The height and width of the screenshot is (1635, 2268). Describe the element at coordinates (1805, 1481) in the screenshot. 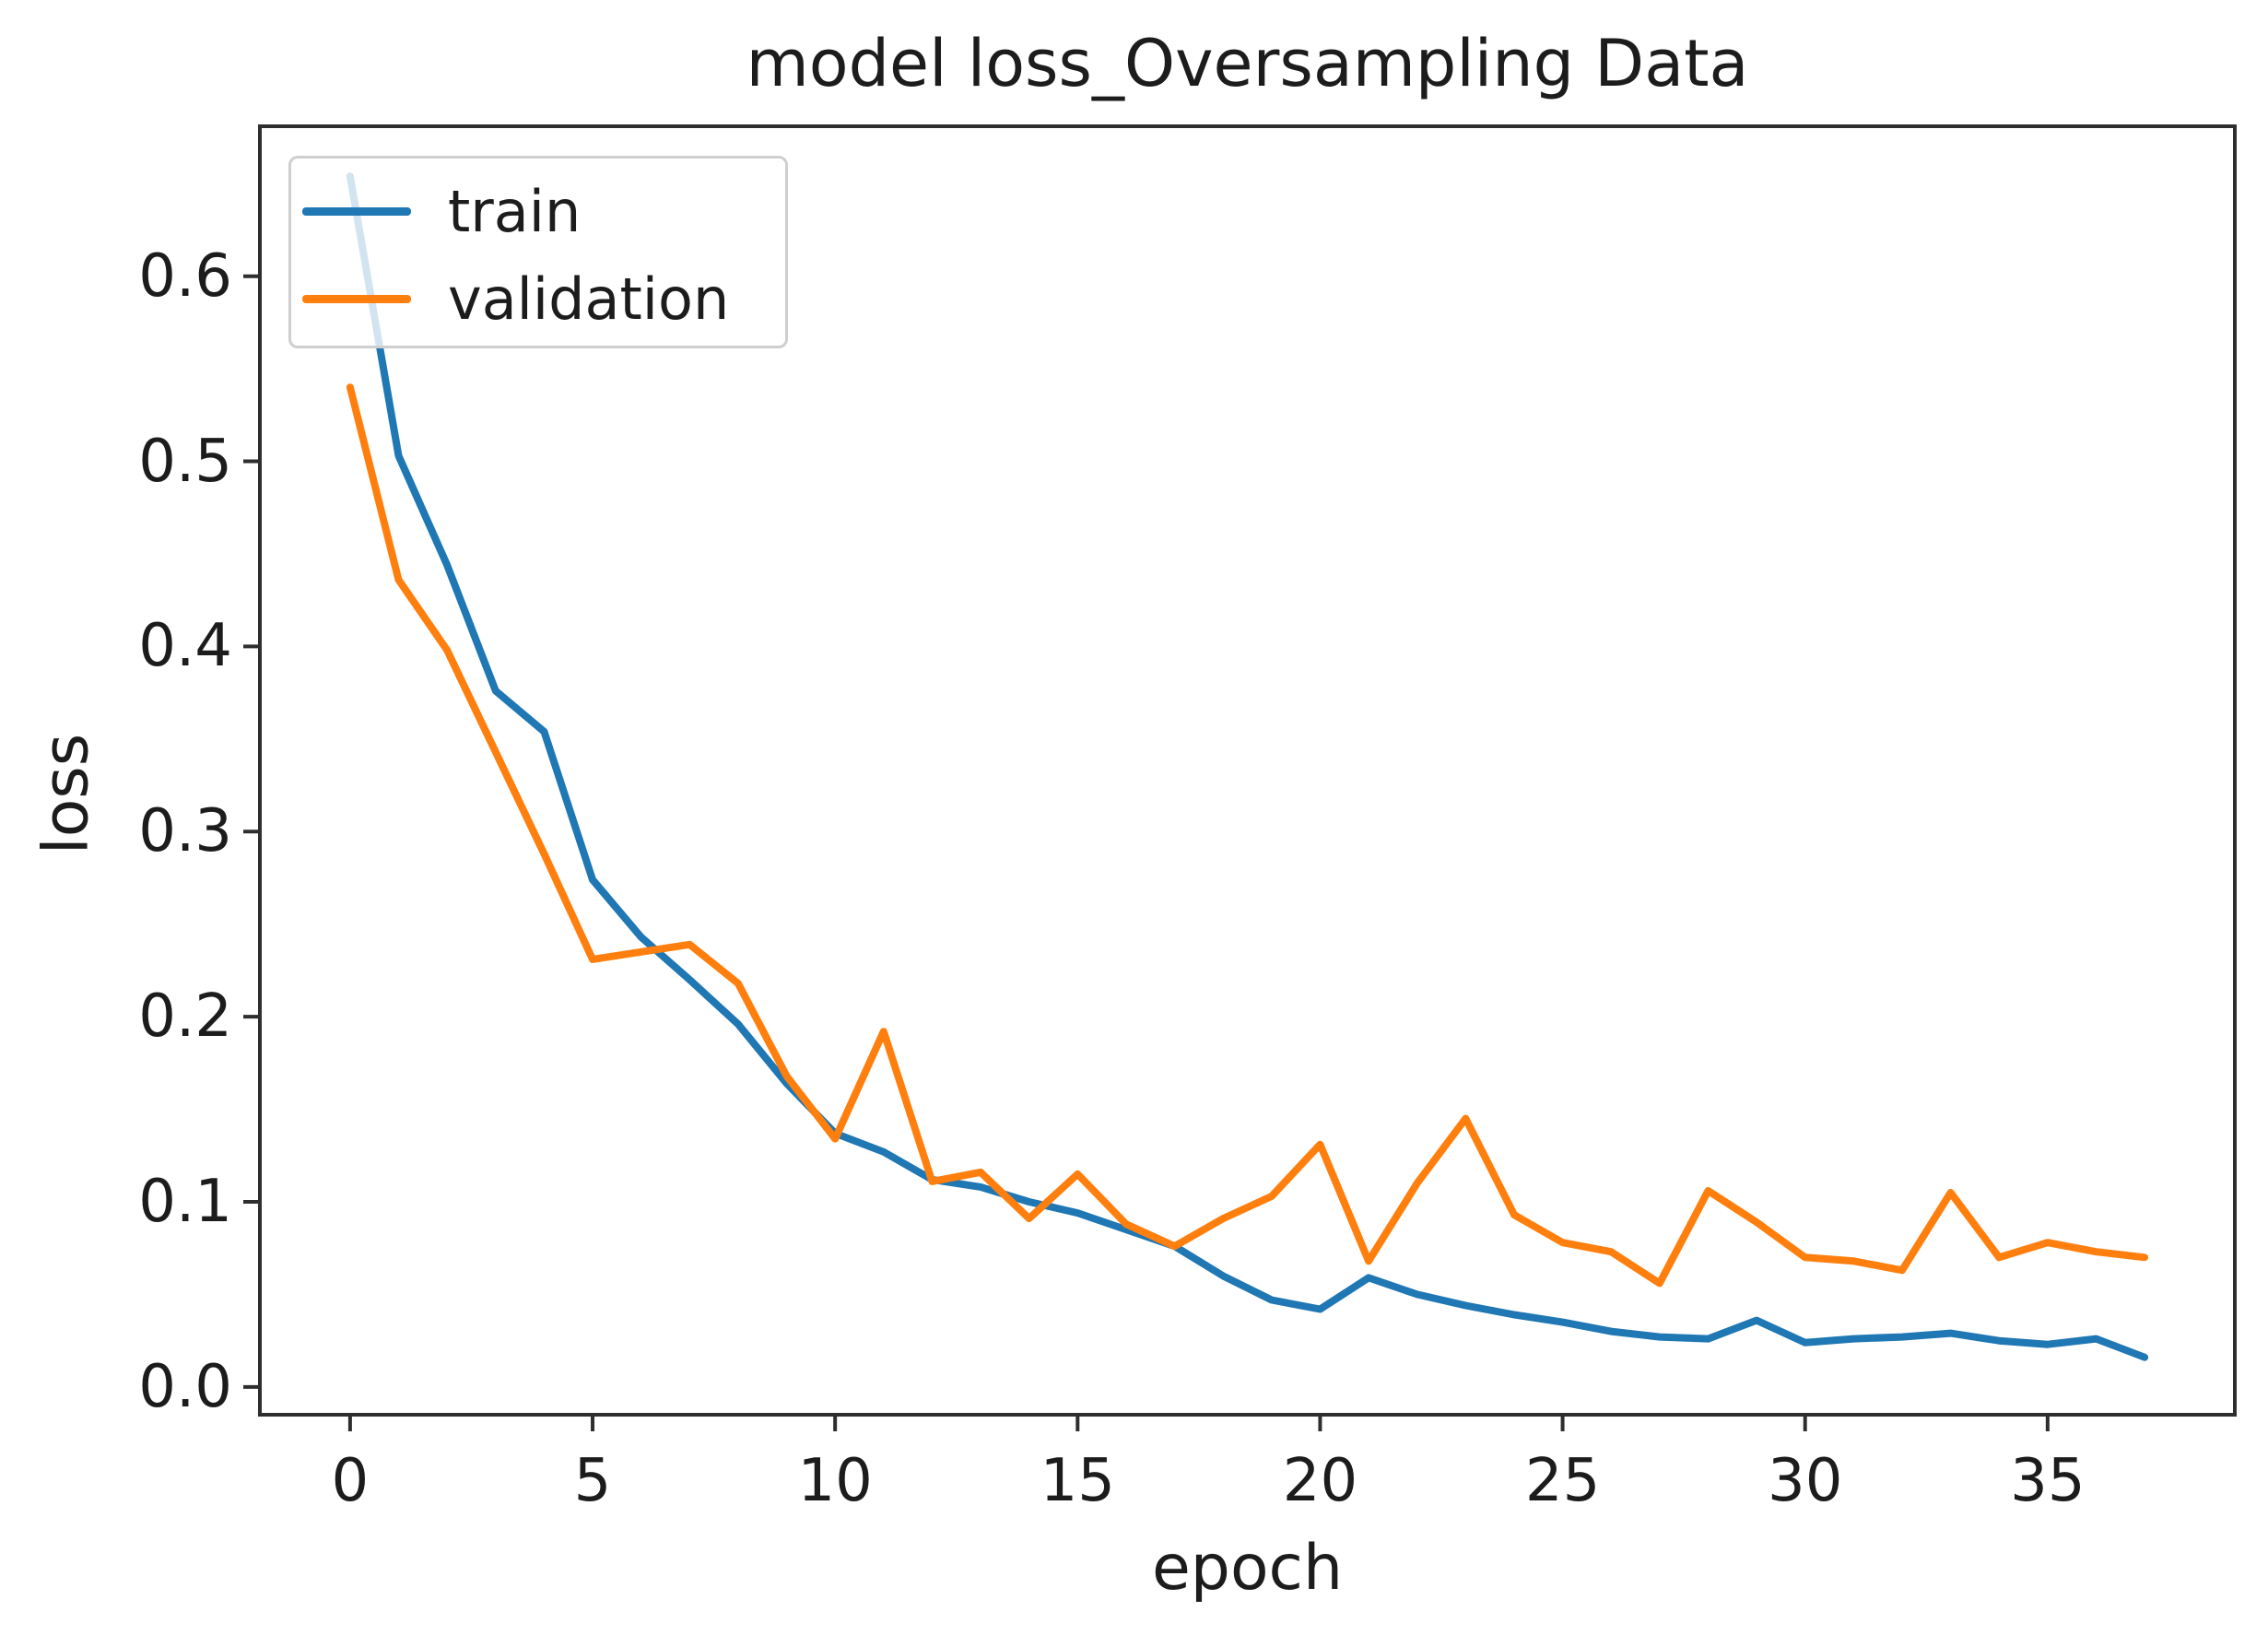

I see `x-tick-label: 30` at that location.